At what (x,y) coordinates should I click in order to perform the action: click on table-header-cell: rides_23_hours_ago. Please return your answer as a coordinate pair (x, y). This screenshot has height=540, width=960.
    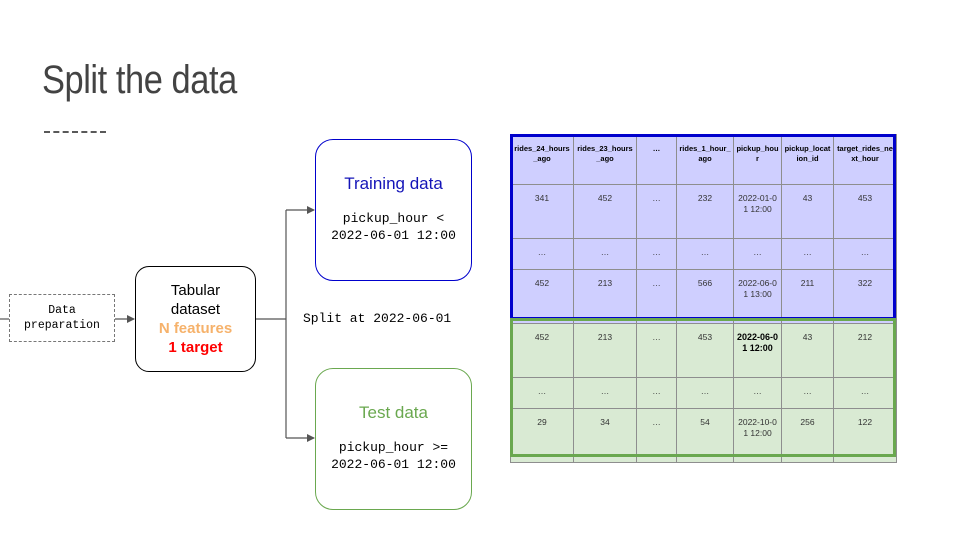
    Looking at the image, I should click on (605, 159).